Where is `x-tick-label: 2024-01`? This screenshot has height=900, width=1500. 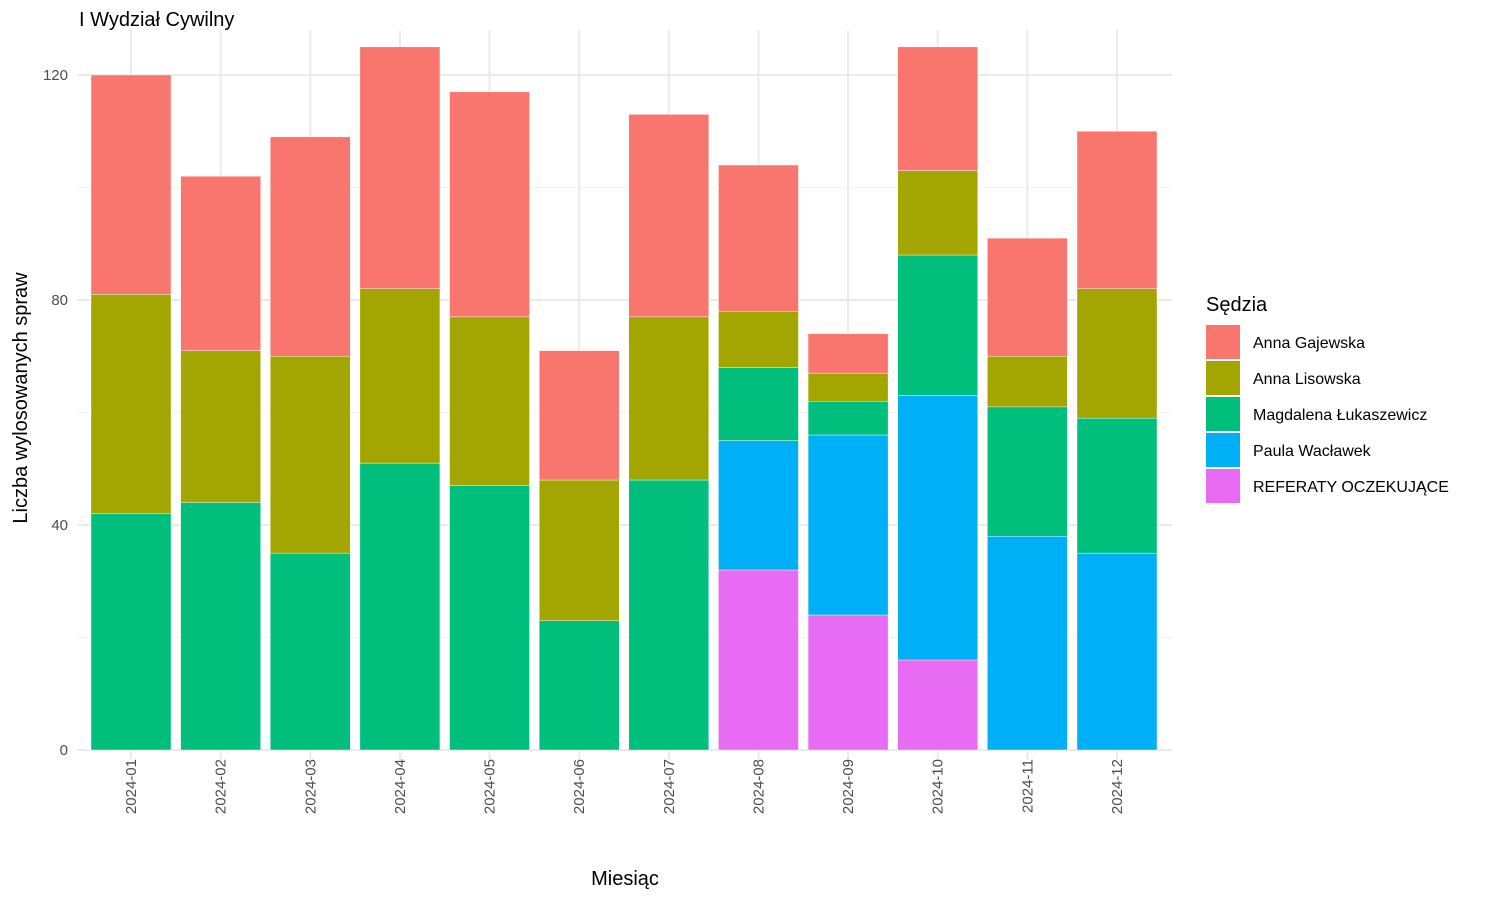
x-tick-label: 2024-01 is located at coordinates (131, 786).